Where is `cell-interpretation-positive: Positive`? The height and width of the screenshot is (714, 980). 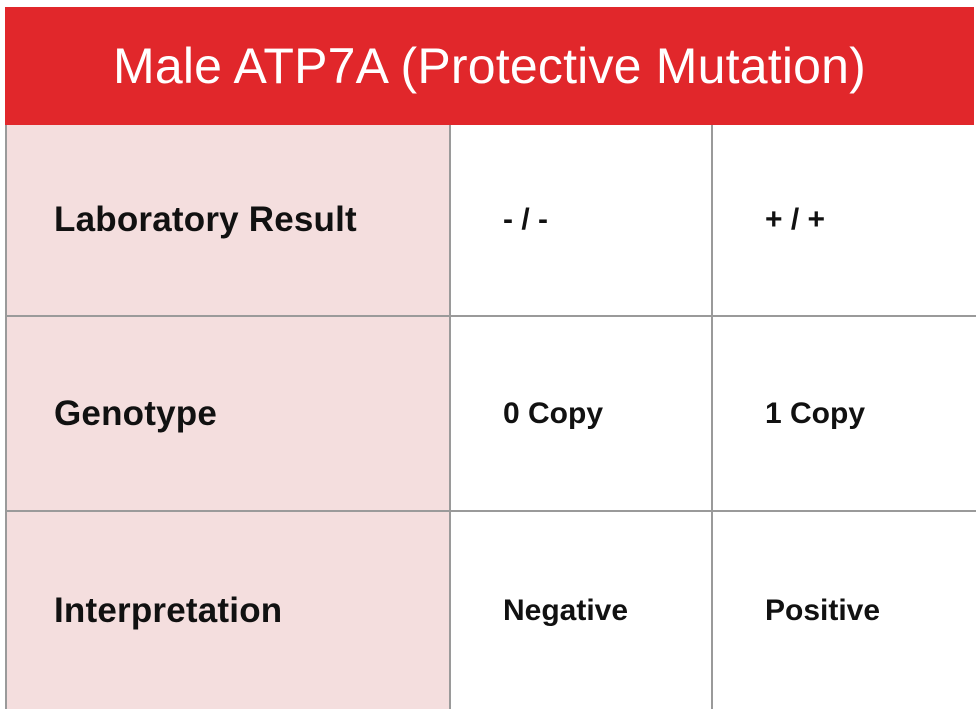 cell-interpretation-positive: Positive is located at coordinates (844, 610).